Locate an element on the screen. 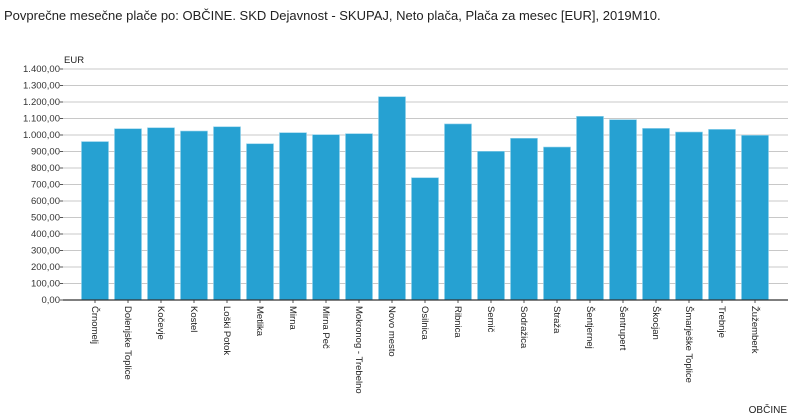 The image size is (797, 420). x-tick-label: Sodražica is located at coordinates (523, 327).